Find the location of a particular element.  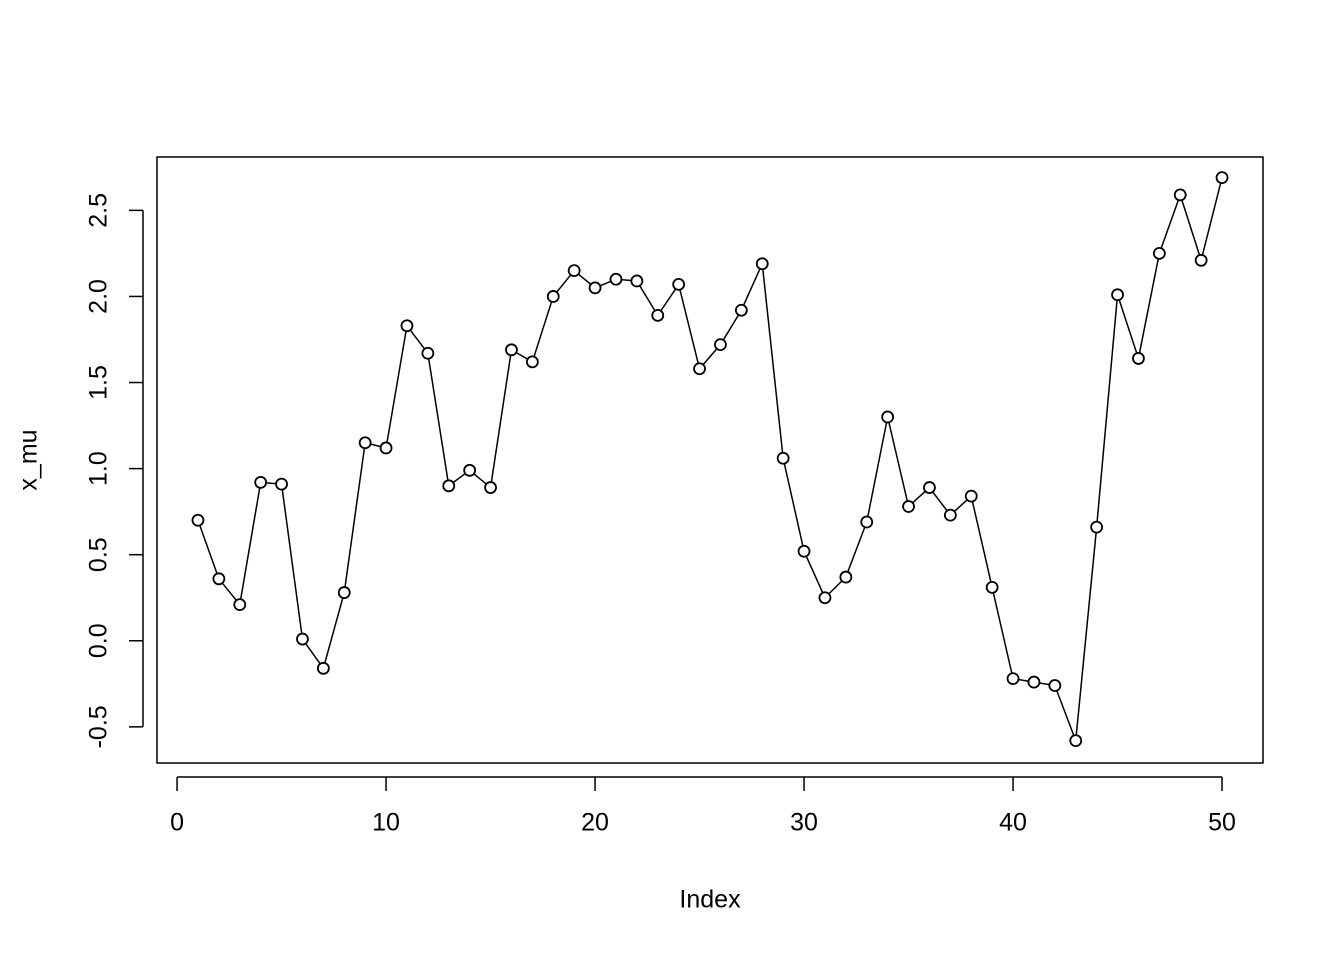

y-tick-label: 1.0 is located at coordinates (99, 468).